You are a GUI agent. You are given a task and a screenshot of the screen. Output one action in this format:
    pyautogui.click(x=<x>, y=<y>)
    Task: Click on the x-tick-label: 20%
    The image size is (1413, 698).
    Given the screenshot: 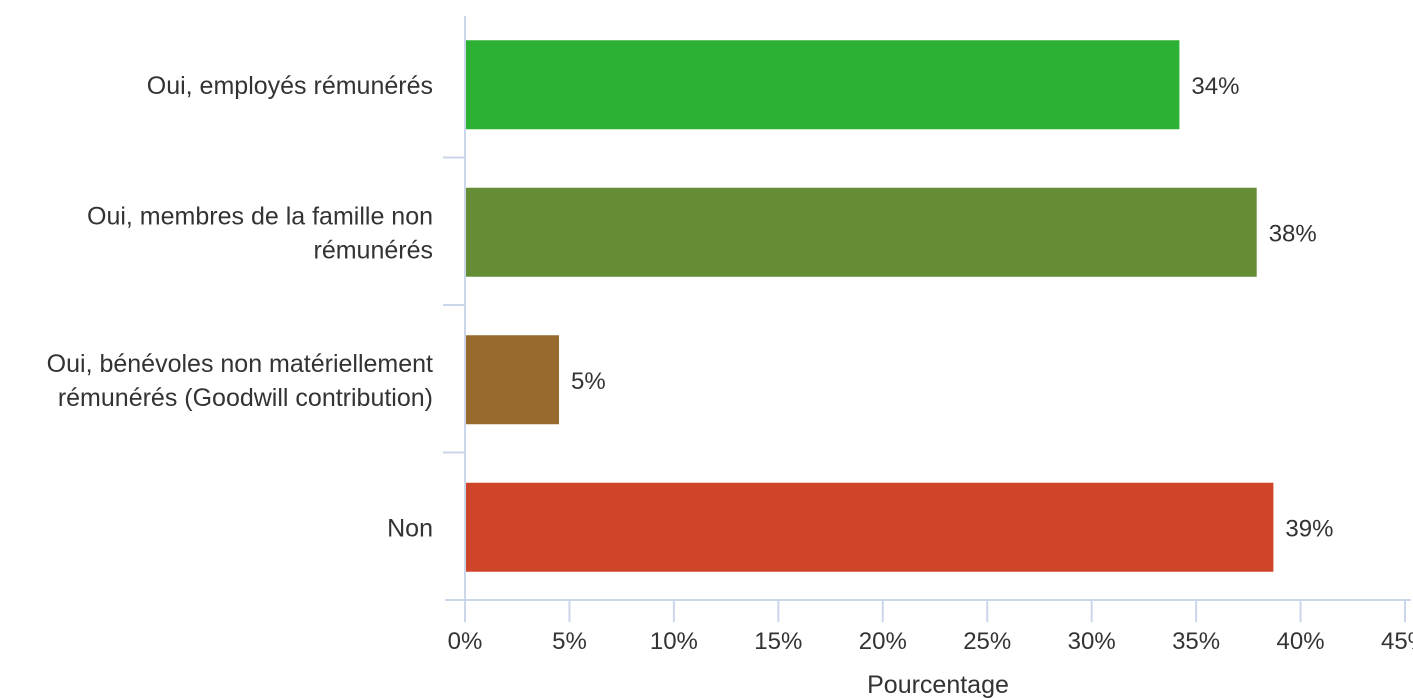 What is the action you would take?
    pyautogui.click(x=883, y=641)
    